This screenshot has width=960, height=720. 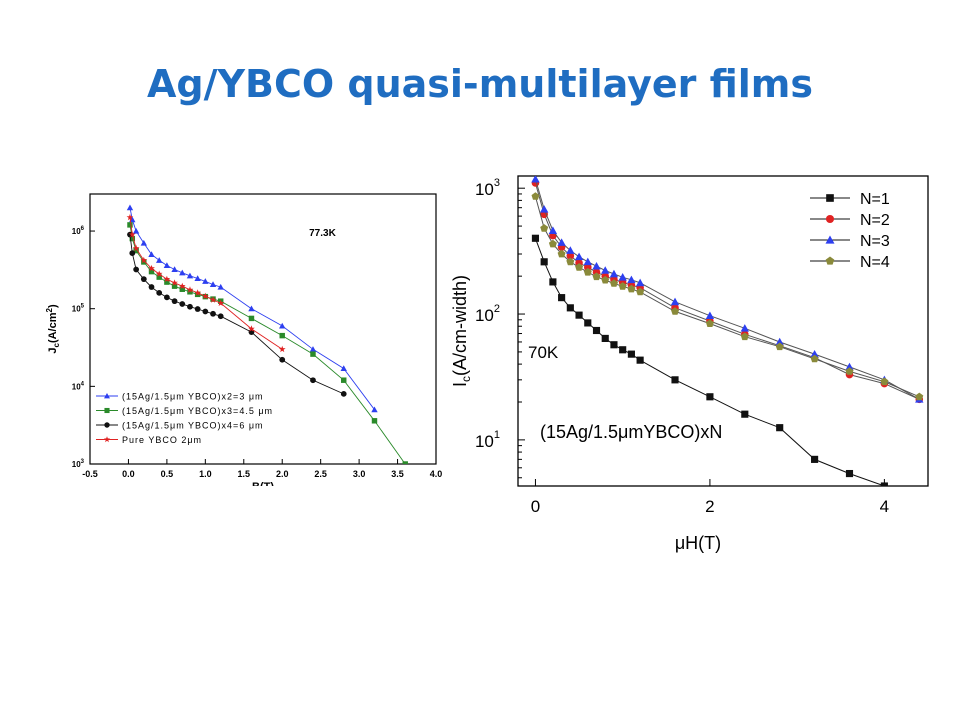 I want to click on x-tick-label: 2.5, so click(x=320, y=474).